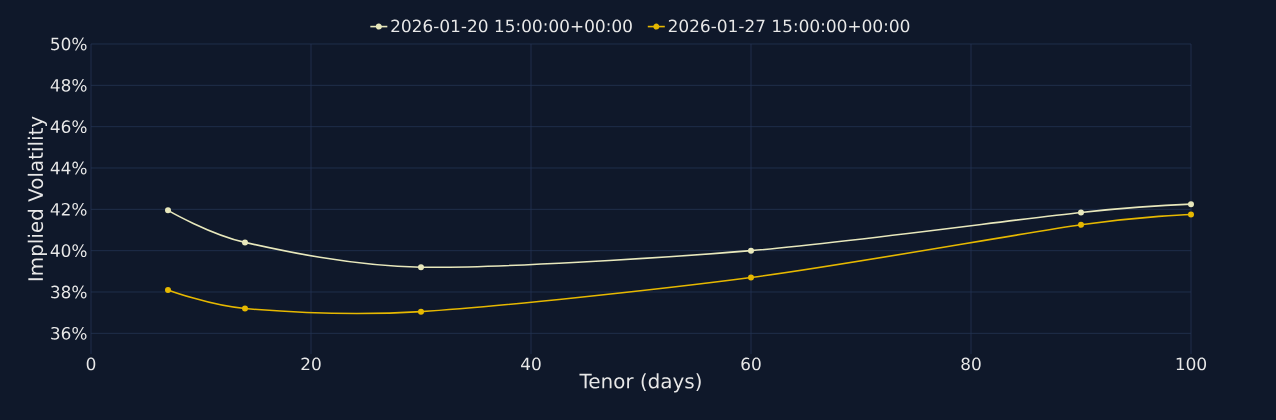  I want to click on y-tick-label: 38%, so click(69, 292).